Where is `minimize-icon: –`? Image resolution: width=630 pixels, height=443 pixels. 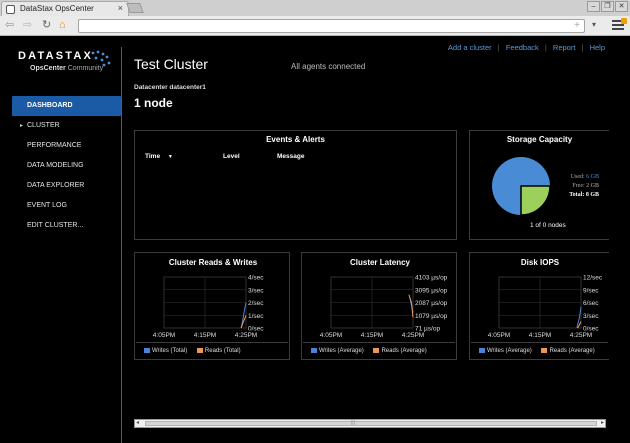 minimize-icon: – is located at coordinates (593, 6).